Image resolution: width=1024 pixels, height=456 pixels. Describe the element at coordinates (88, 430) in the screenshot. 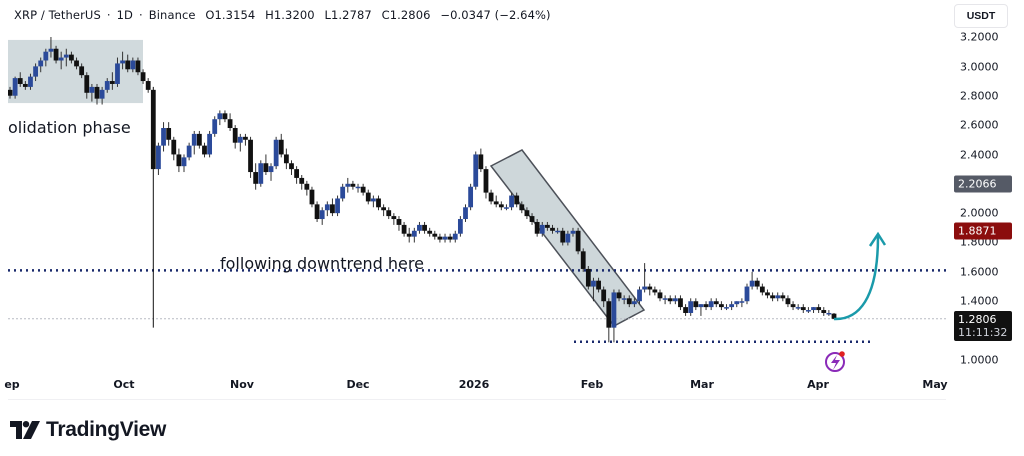

I see `tradingview-logo: TradingView` at that location.